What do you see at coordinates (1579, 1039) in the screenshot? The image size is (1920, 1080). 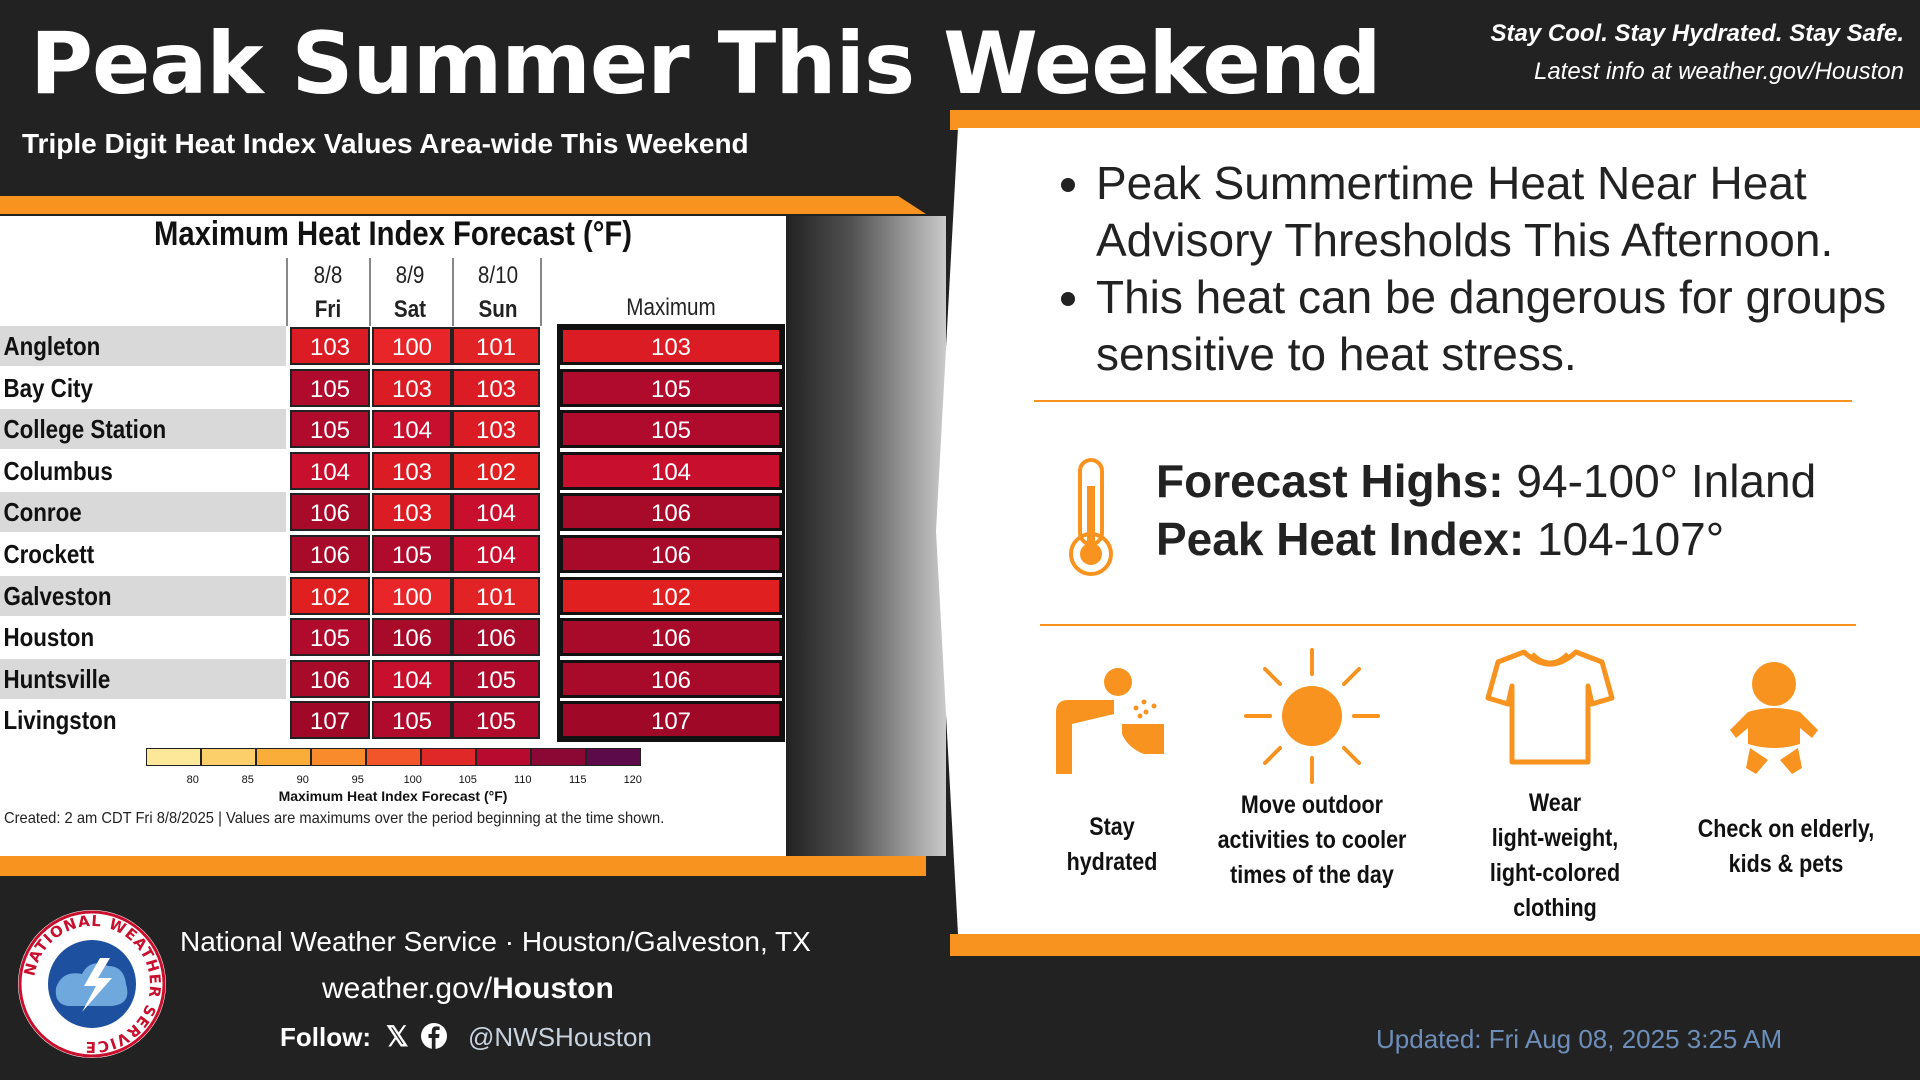 I see `updated-timestamp: Updated: Fri Aug 08, 2025 3:25 AM` at bounding box center [1579, 1039].